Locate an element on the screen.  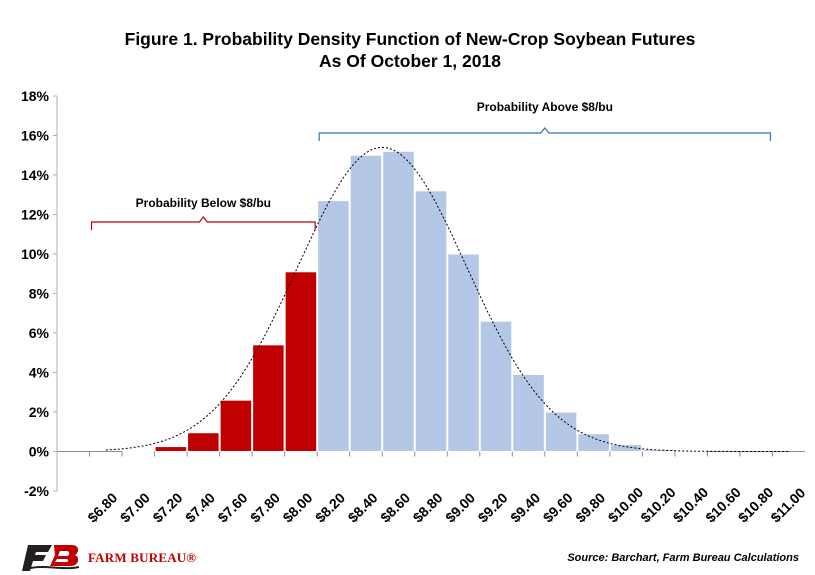
x-tick-label: $9.60 is located at coordinates (558, 507).